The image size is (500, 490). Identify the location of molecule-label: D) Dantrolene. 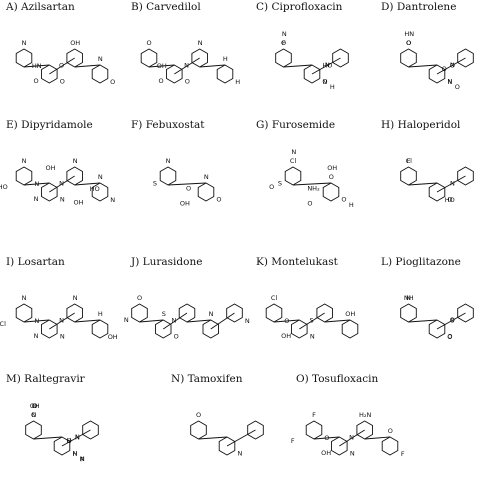
(418, 7).